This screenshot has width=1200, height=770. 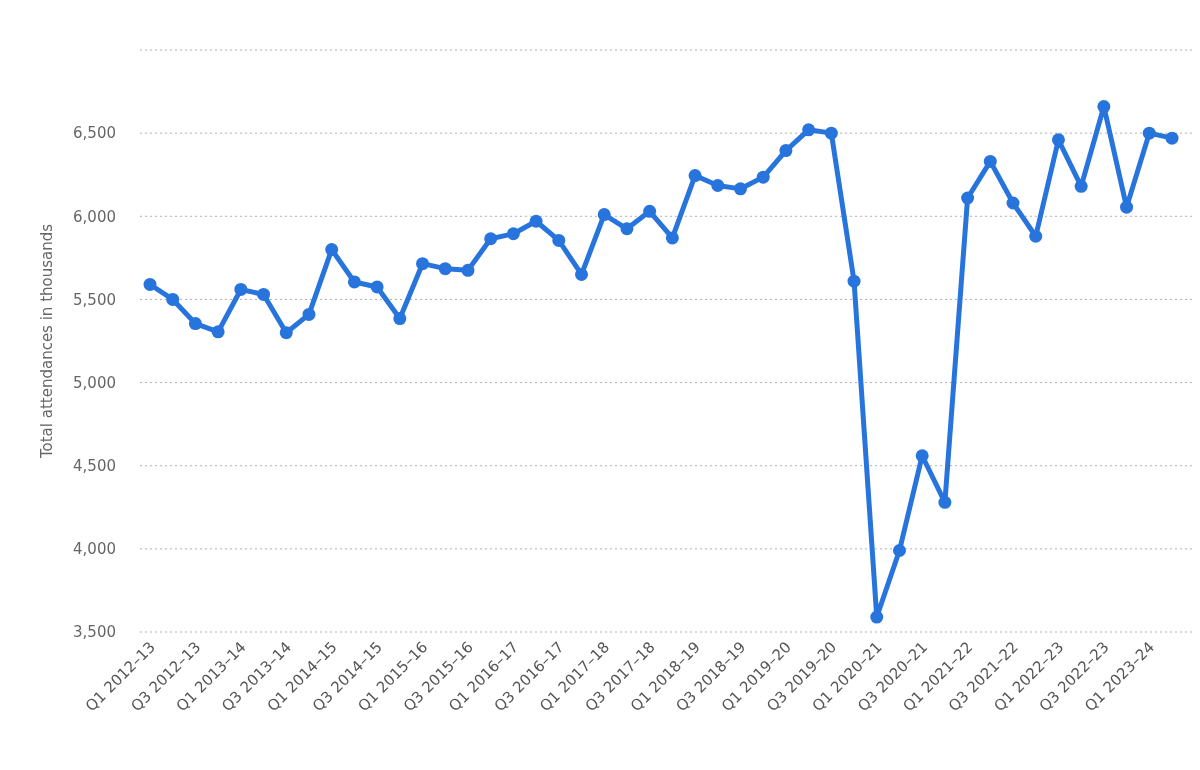 What do you see at coordinates (94, 216) in the screenshot?
I see `y-tick-label: 6,000` at bounding box center [94, 216].